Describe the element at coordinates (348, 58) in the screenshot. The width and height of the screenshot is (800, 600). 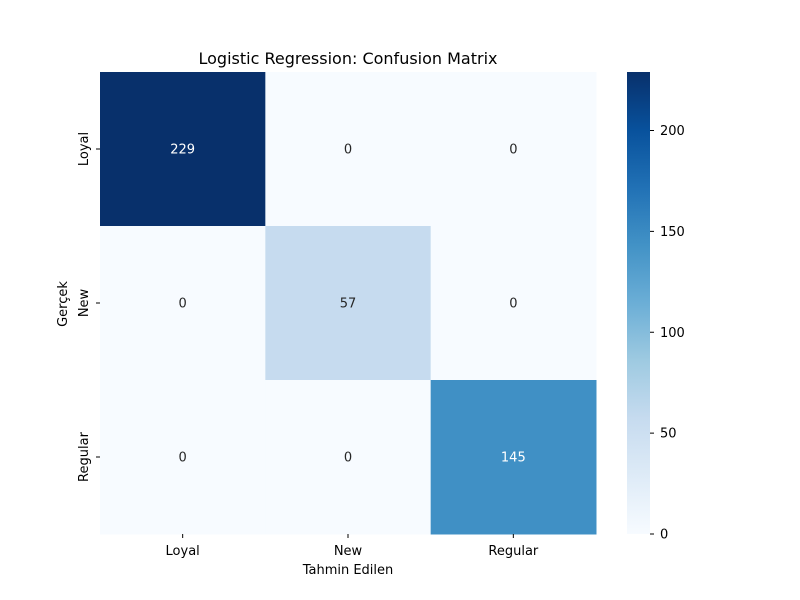
I see `chart-title: Logistic Regression: Confusion Matrix` at that location.